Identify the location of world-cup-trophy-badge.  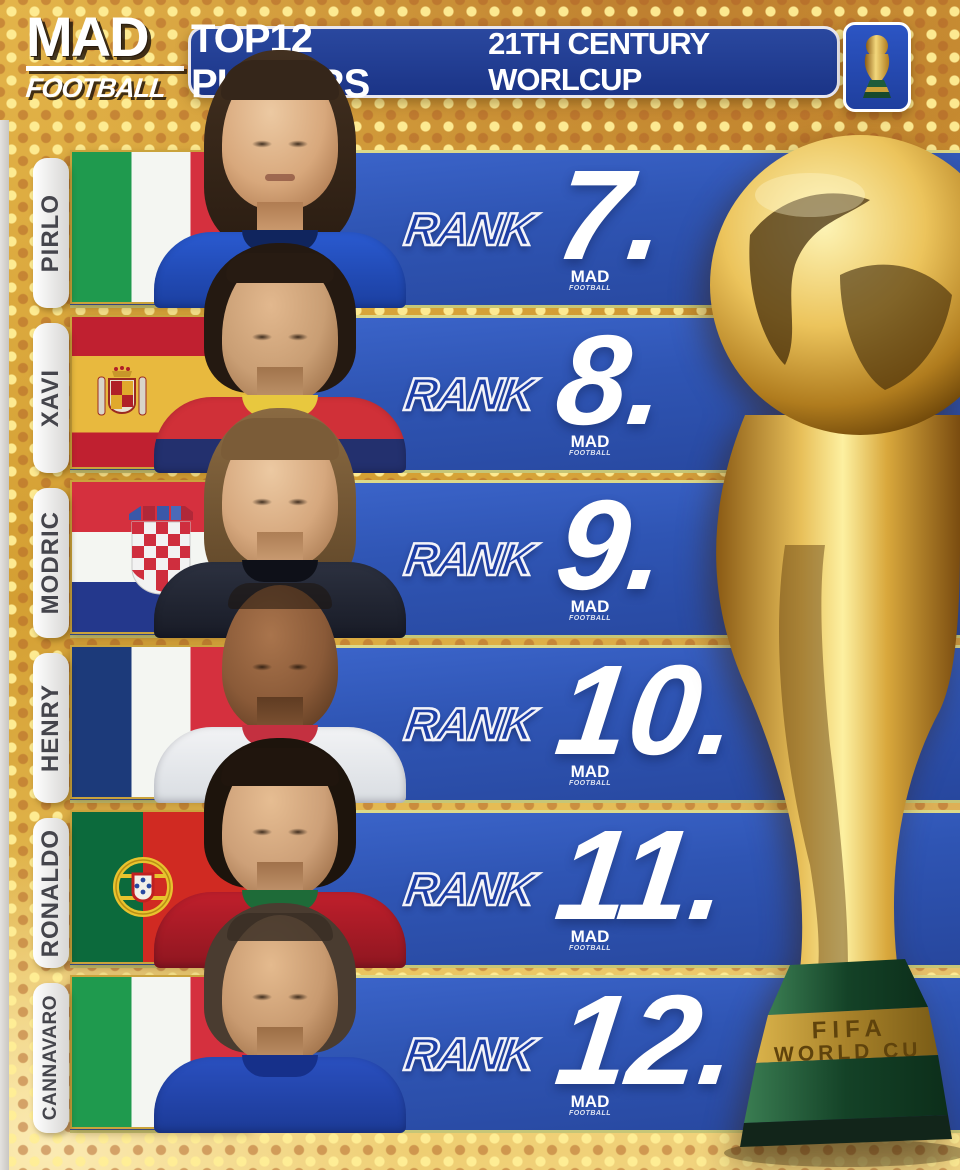
(877, 67).